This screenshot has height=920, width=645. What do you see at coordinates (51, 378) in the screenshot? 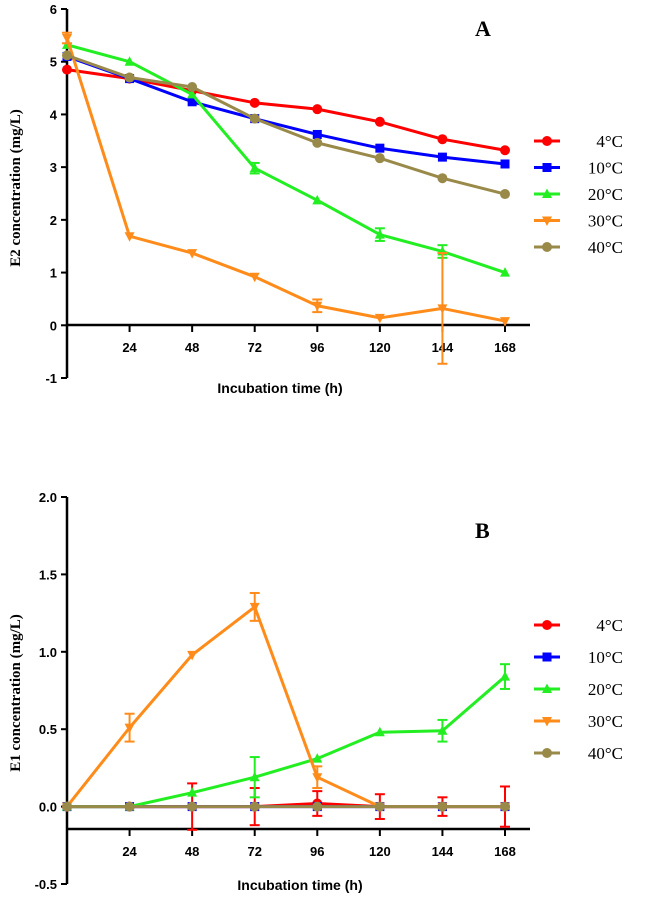
I see `y-tick-label: -1` at bounding box center [51, 378].